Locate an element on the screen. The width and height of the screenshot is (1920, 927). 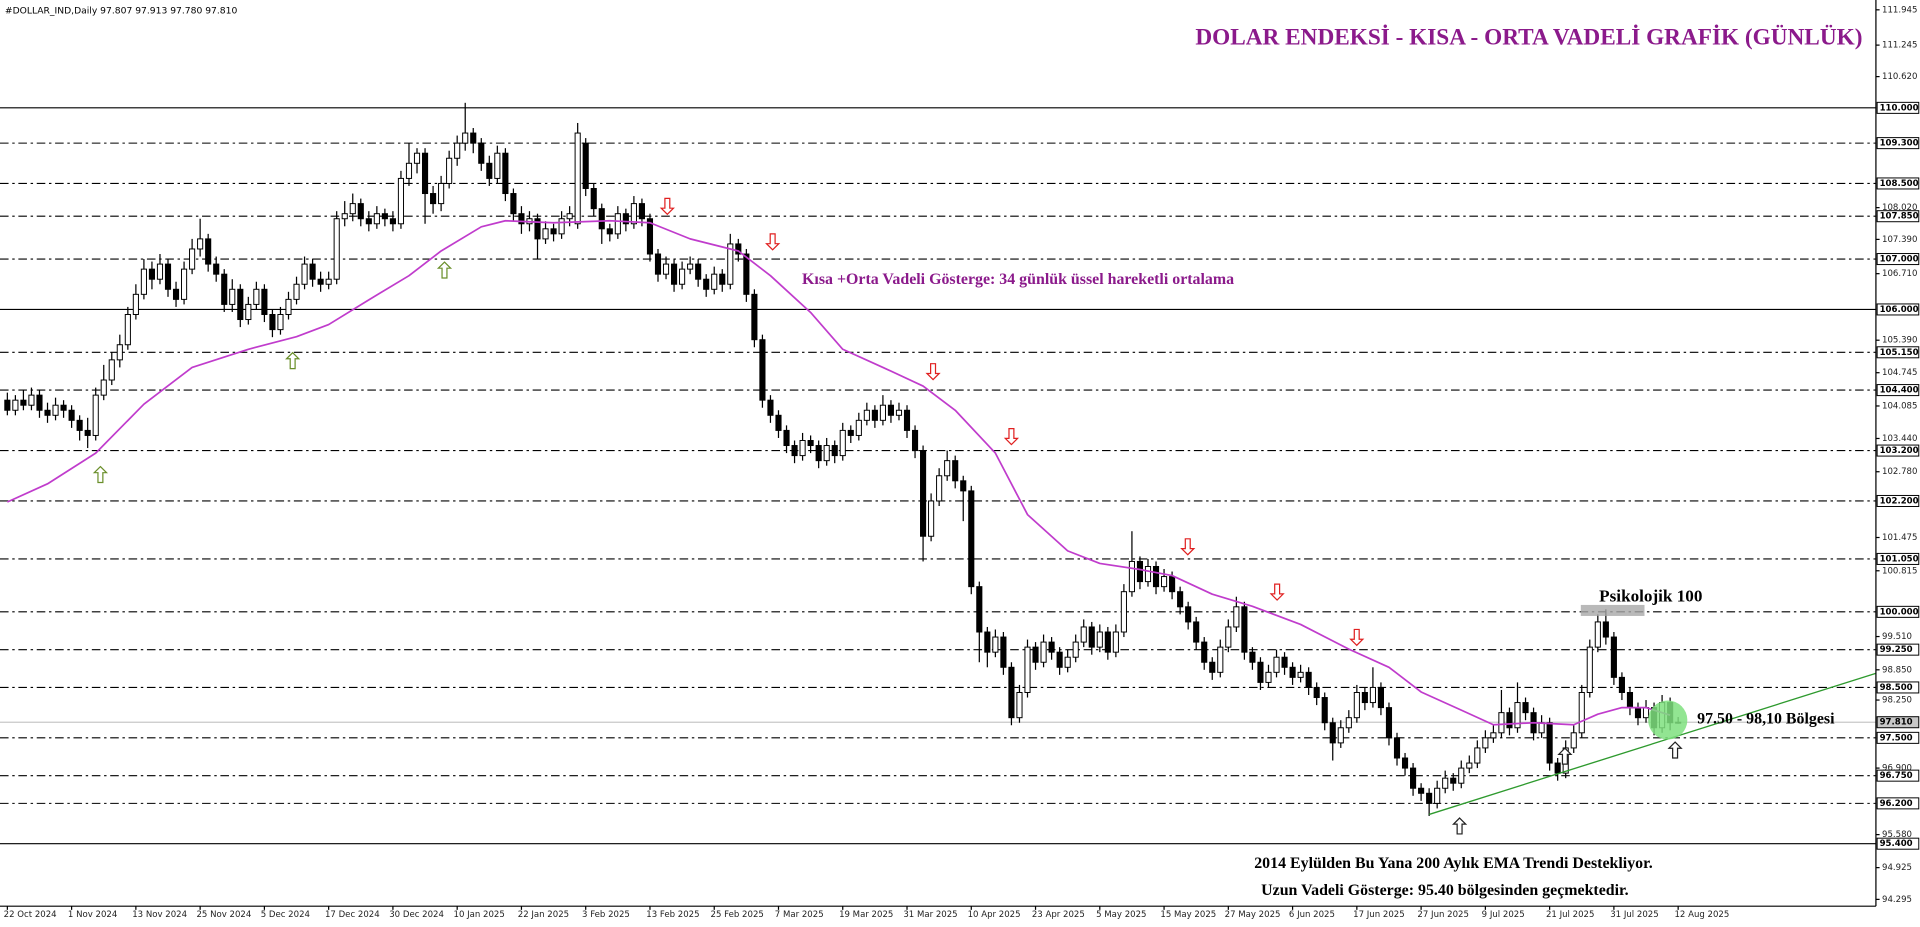
level-label: 107.000 is located at coordinates (1899, 260).